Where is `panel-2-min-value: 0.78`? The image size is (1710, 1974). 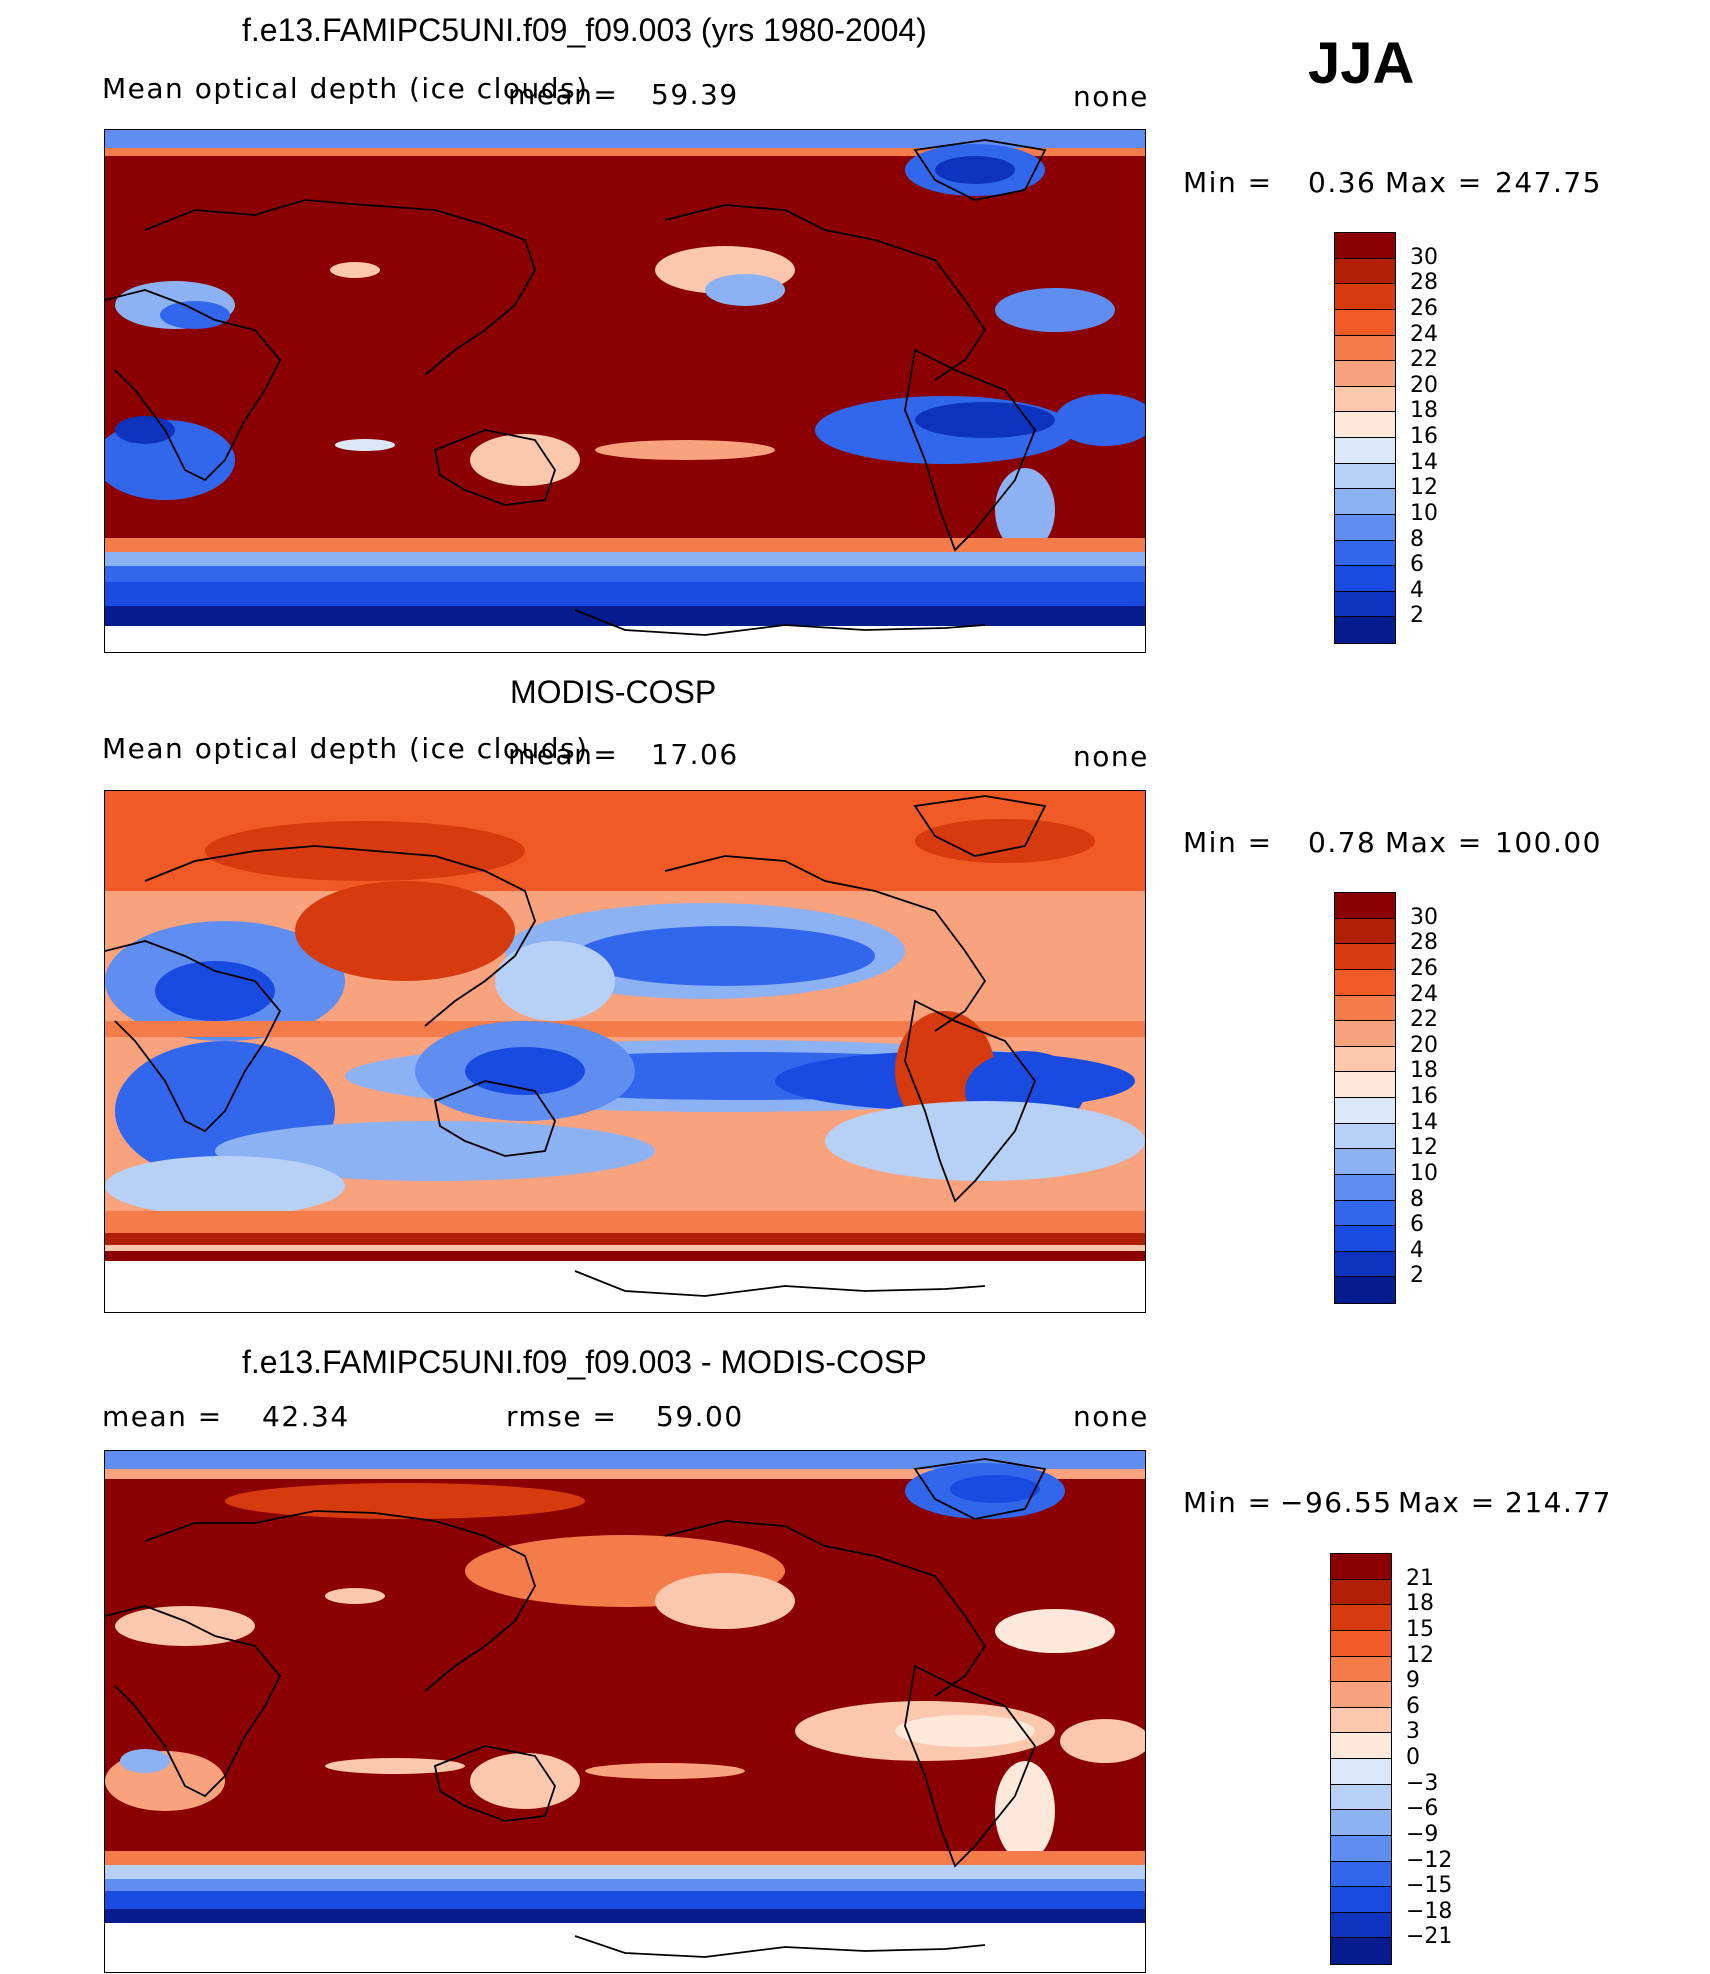 panel-2-min-value: 0.78 is located at coordinates (1342, 842).